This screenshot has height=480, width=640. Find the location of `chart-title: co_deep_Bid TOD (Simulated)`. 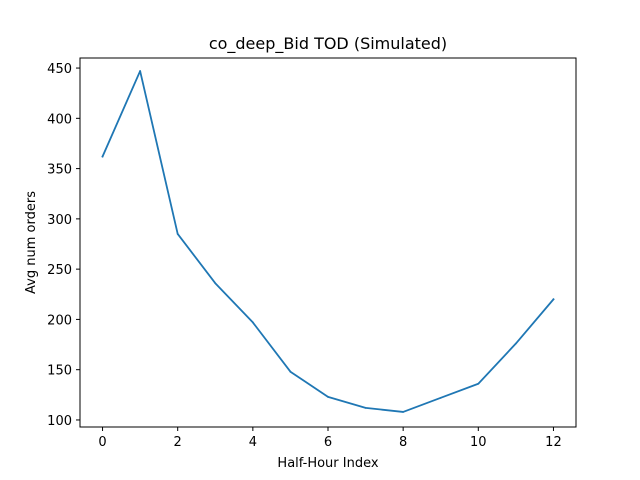

chart-title: co_deep_Bid TOD (Simulated) is located at coordinates (328, 44).